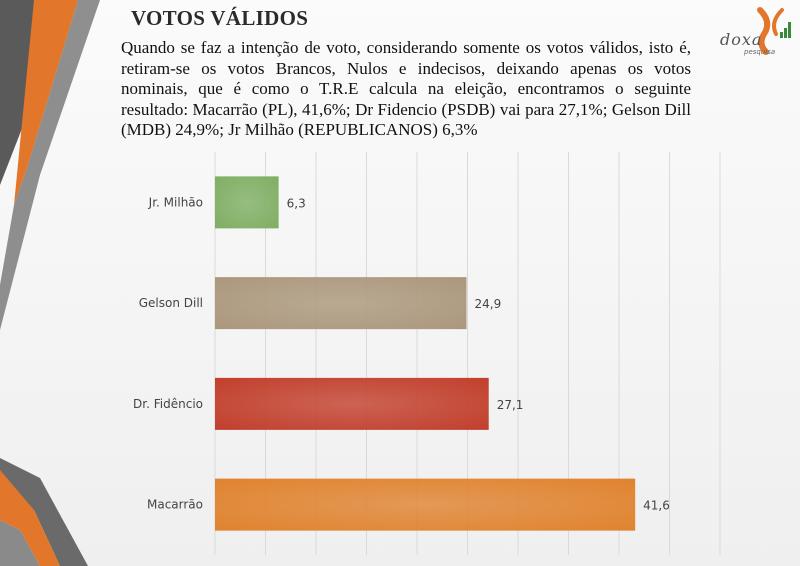  What do you see at coordinates (171, 303) in the screenshot?
I see `category-label: Gelson Dill` at bounding box center [171, 303].